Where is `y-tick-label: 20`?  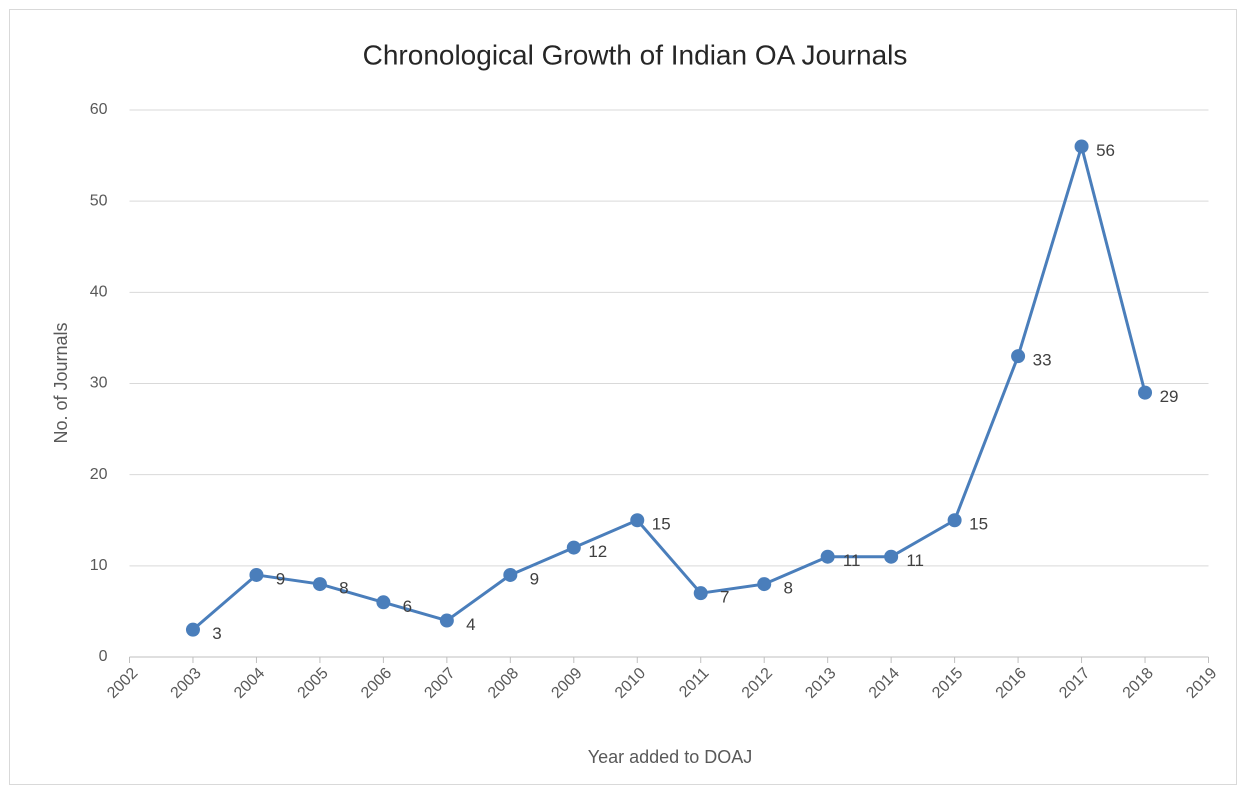
y-tick-label: 20 is located at coordinates (99, 474).